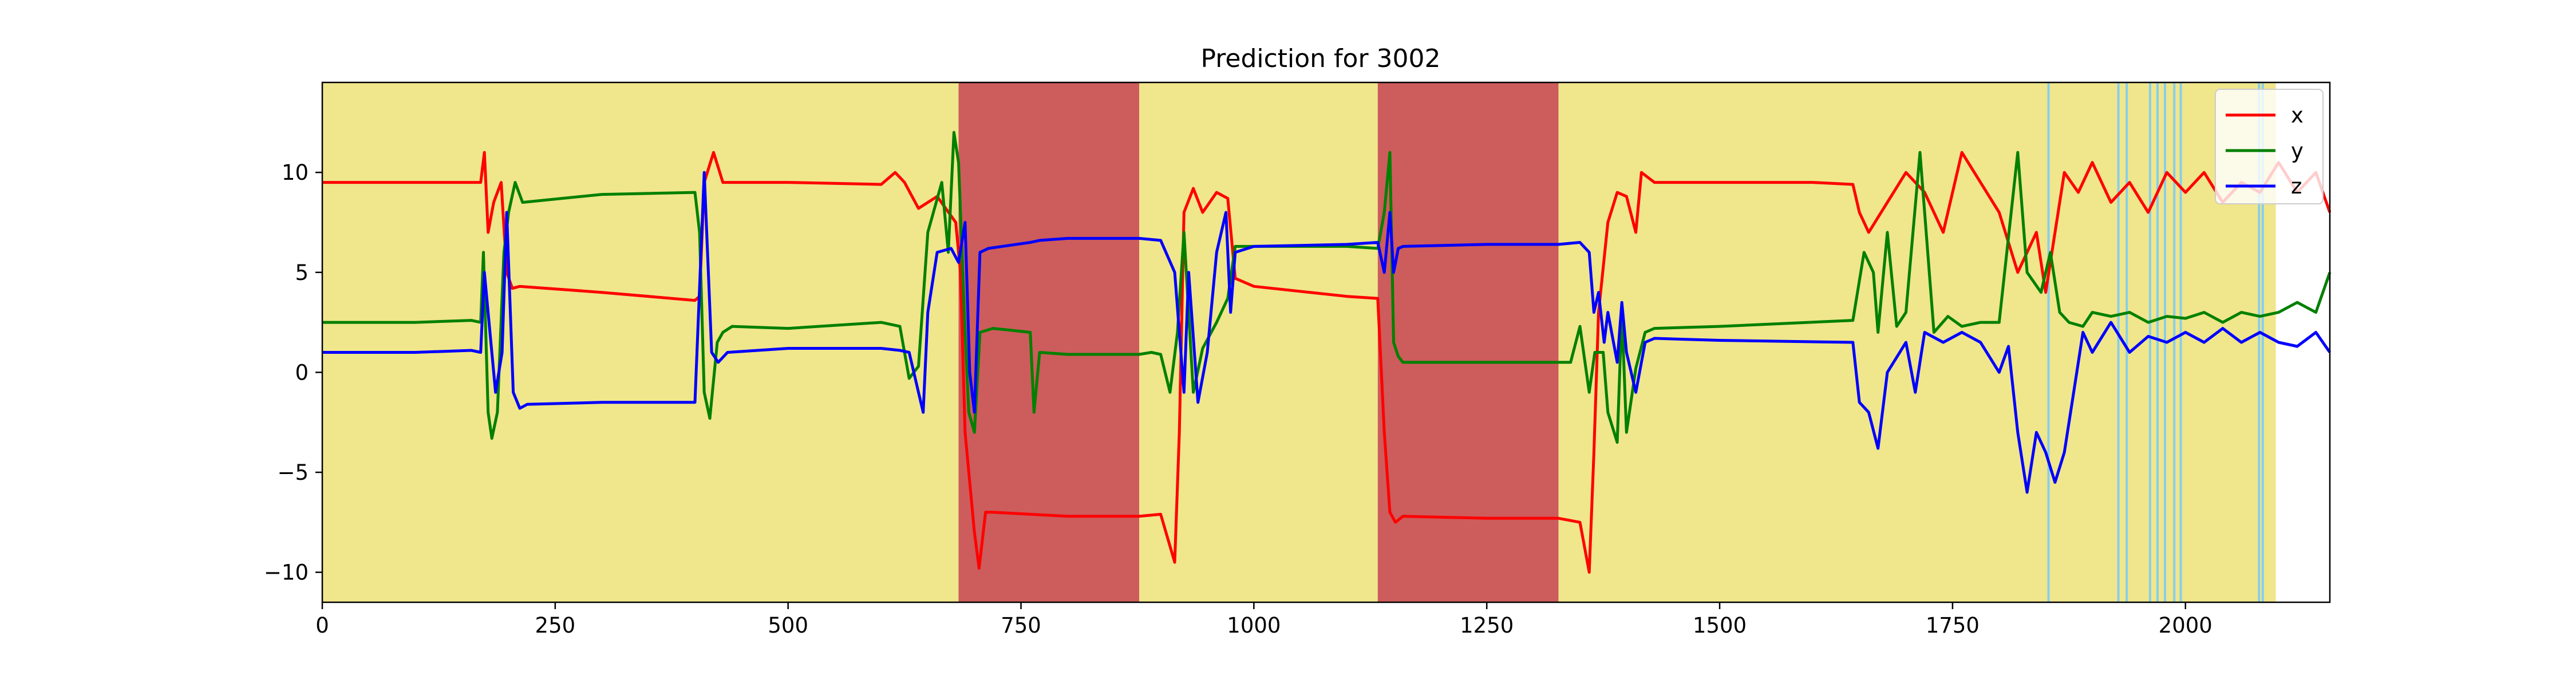  I want to click on x-tick-label: 1500, so click(1720, 625).